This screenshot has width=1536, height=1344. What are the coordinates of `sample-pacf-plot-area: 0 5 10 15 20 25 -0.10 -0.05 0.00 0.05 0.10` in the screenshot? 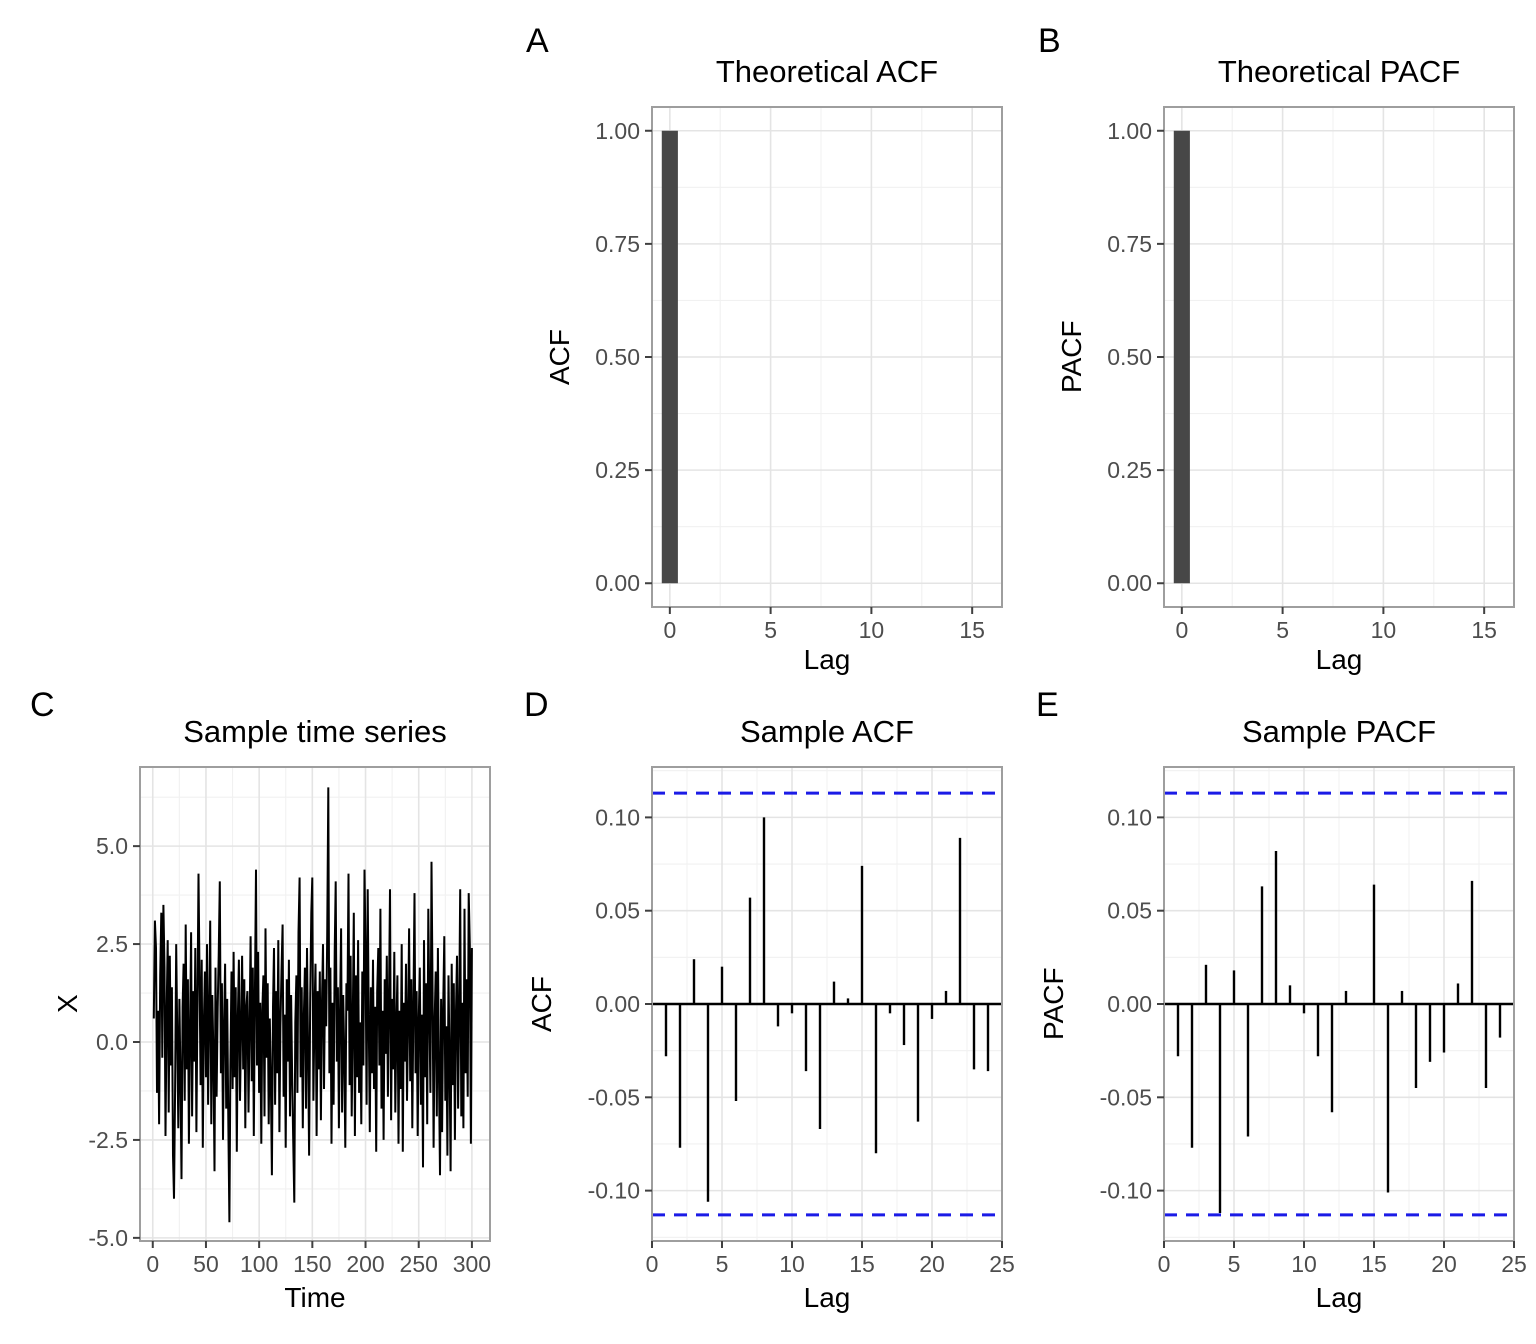 It's located at (1313, 1021).